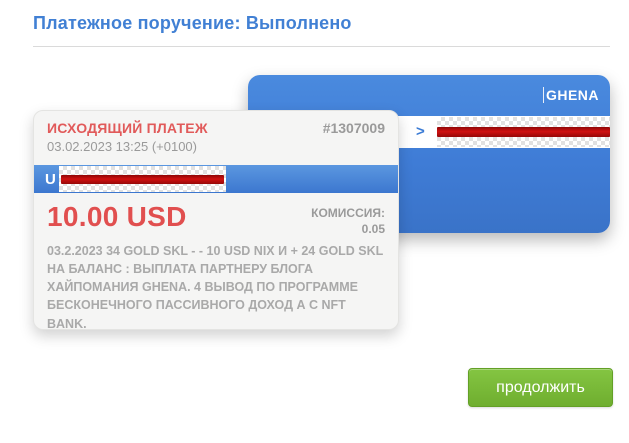  What do you see at coordinates (353, 128) in the screenshot?
I see `payment-id: #1307009` at bounding box center [353, 128].